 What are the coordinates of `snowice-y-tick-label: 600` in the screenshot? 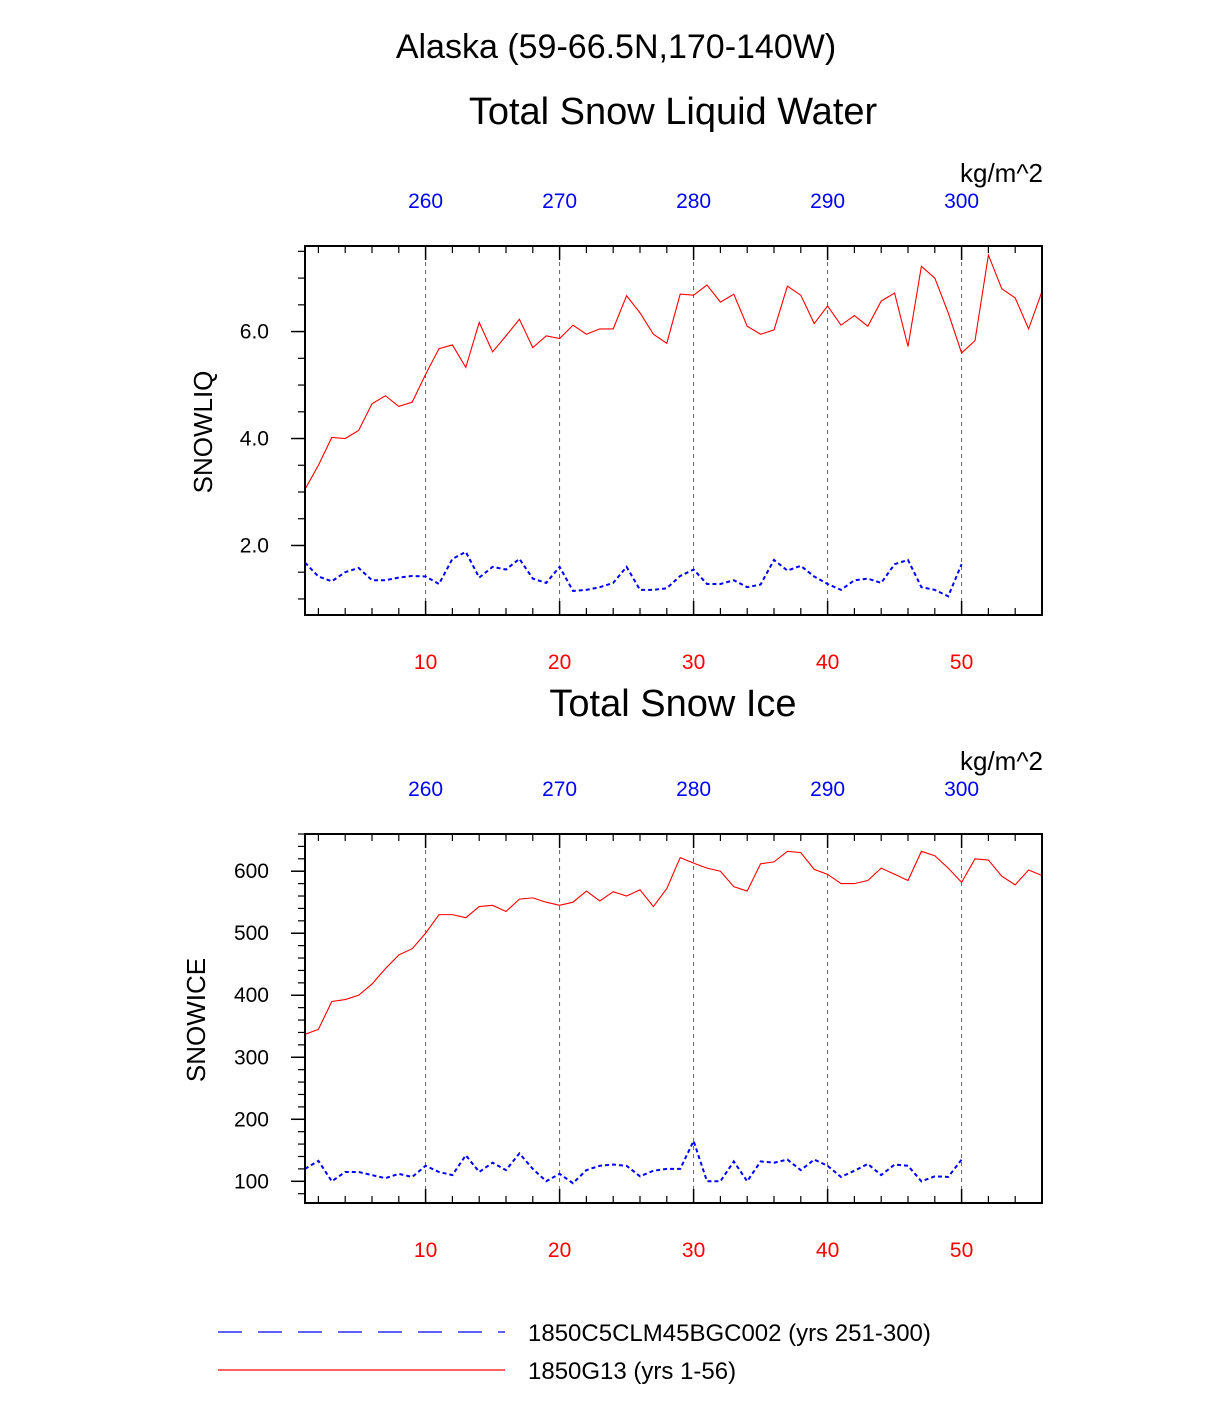 It's located at (251, 871).